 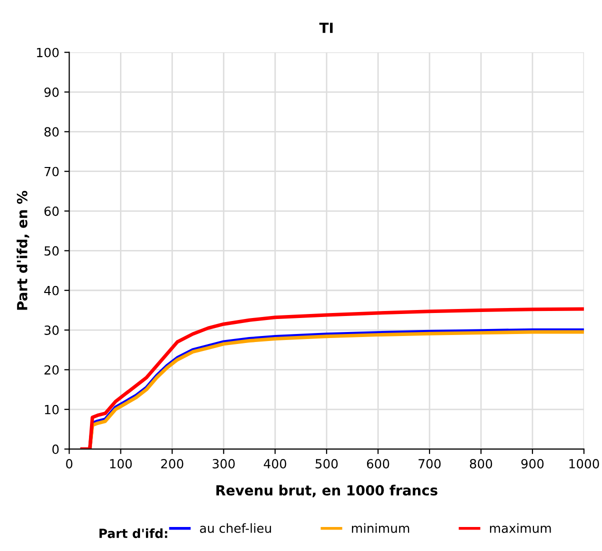 What do you see at coordinates (223, 463) in the screenshot?
I see `x-tick-label: 300` at bounding box center [223, 463].